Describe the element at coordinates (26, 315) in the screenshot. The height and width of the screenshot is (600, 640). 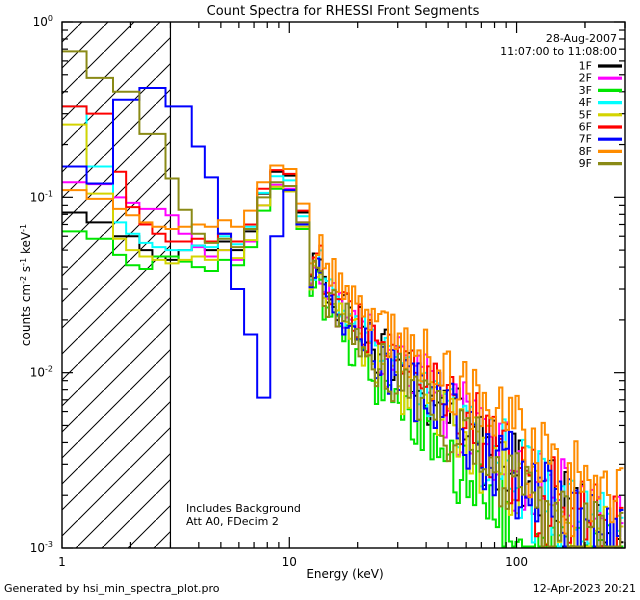
I see `ylabel-p1: counts cm` at that location.